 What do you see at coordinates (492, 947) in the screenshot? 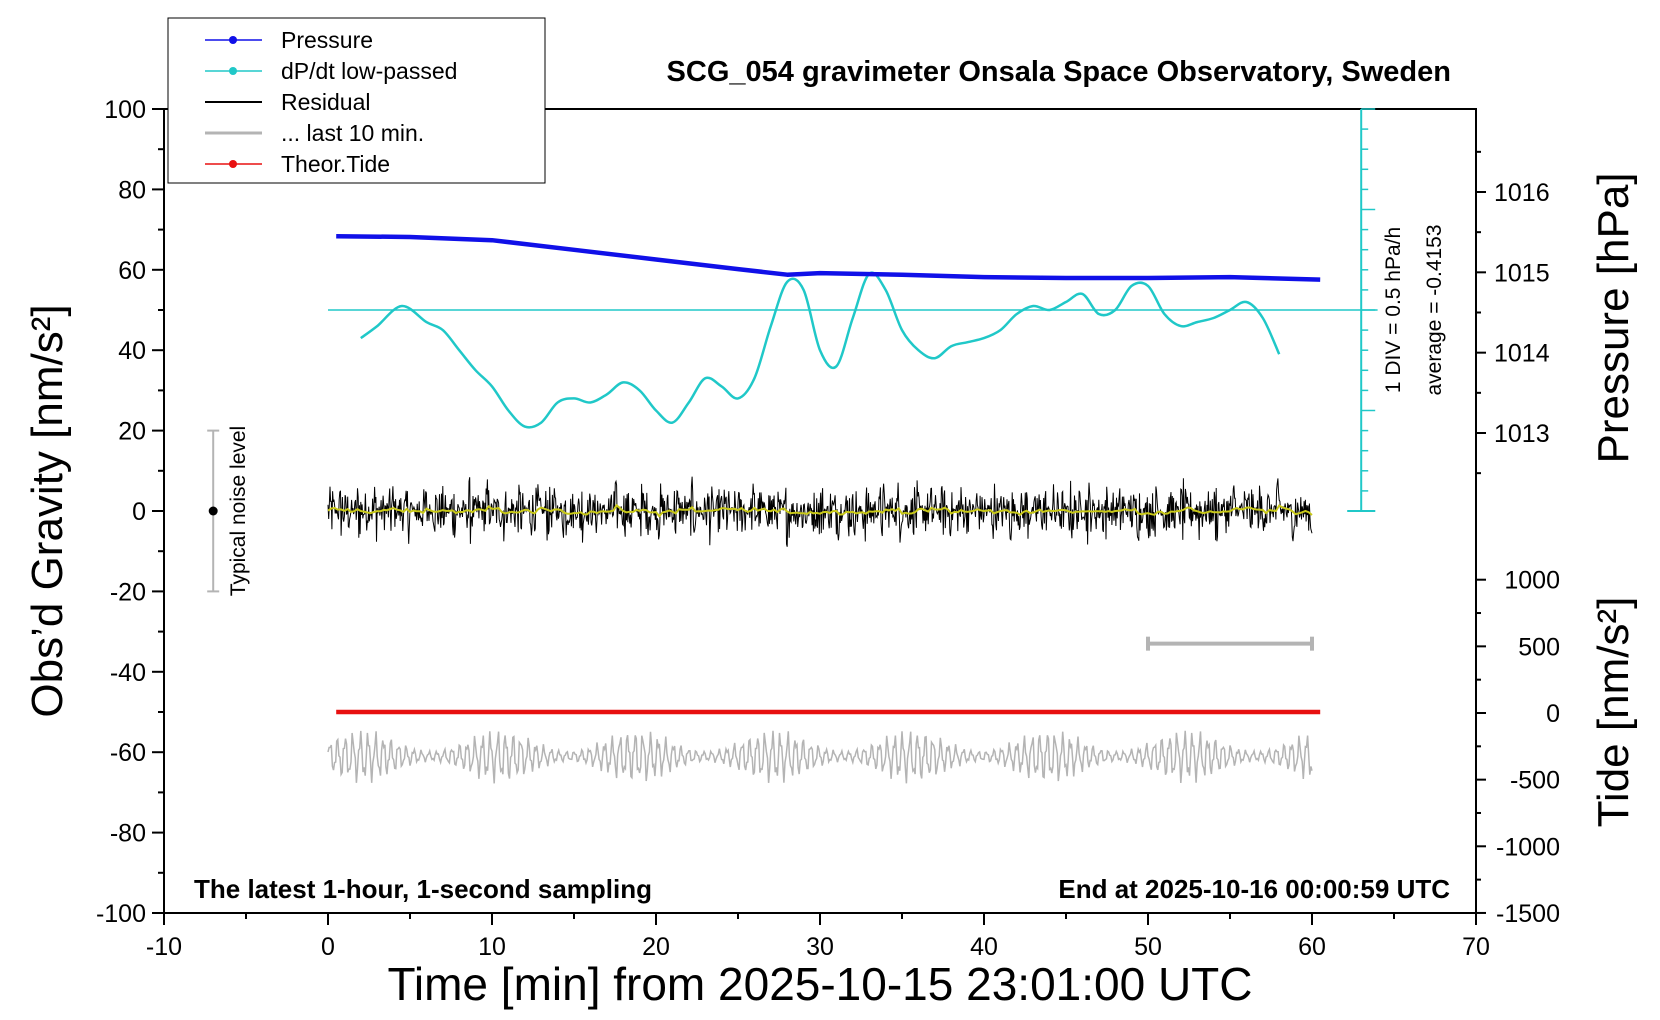
I see `x-tick-label: 10` at bounding box center [492, 947].